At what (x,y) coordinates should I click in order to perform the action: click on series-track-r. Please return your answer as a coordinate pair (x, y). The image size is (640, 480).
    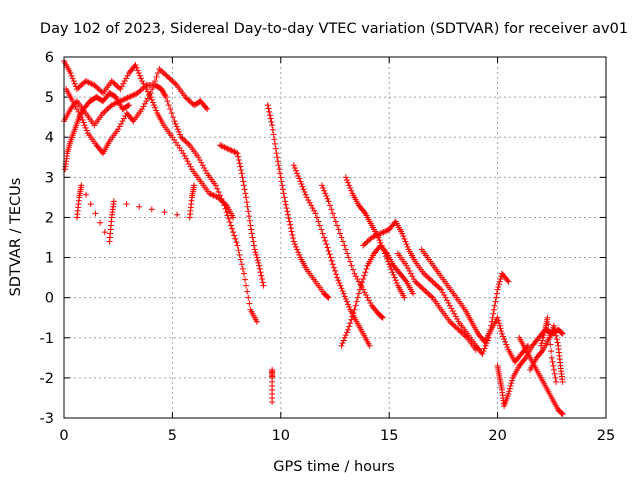
    Looking at the image, I should click on (546, 353).